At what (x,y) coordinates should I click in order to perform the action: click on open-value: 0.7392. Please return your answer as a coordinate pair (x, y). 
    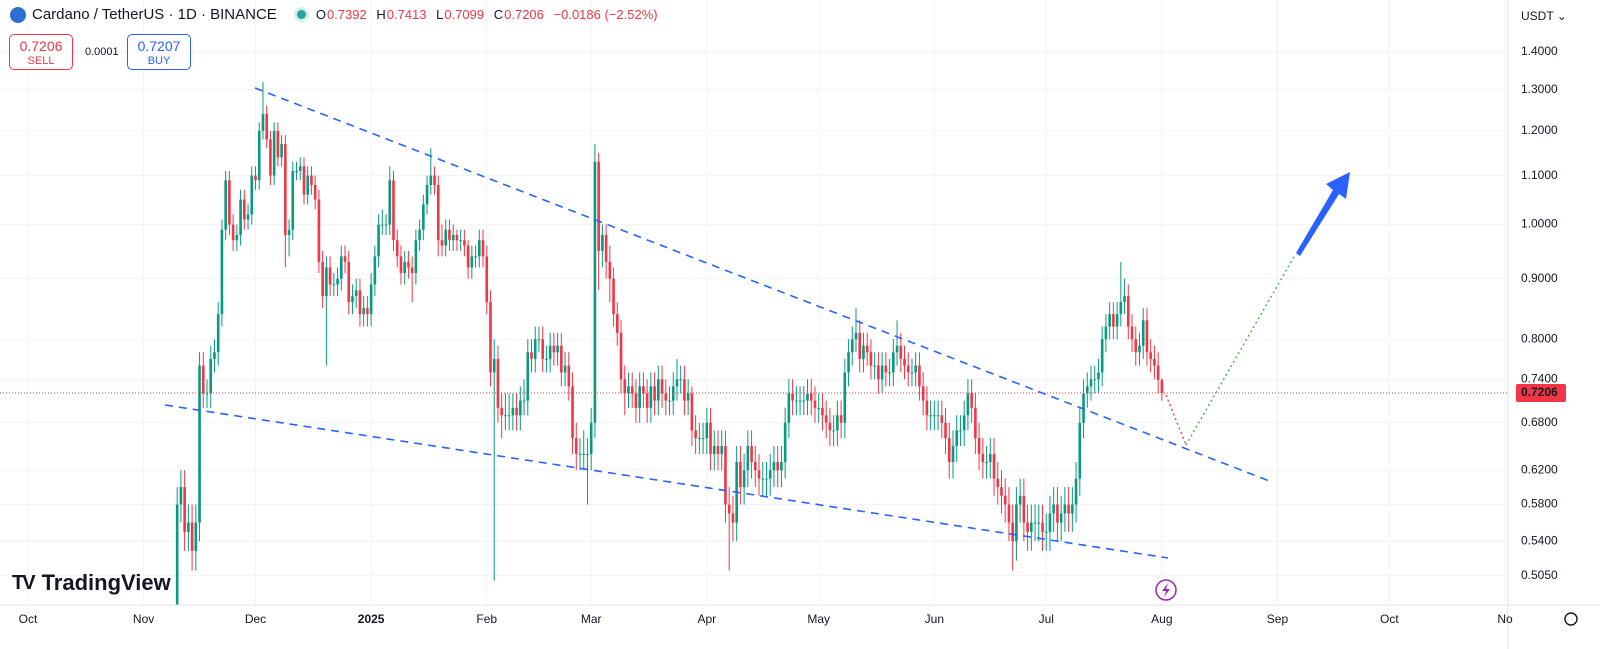
    Looking at the image, I should click on (346, 14).